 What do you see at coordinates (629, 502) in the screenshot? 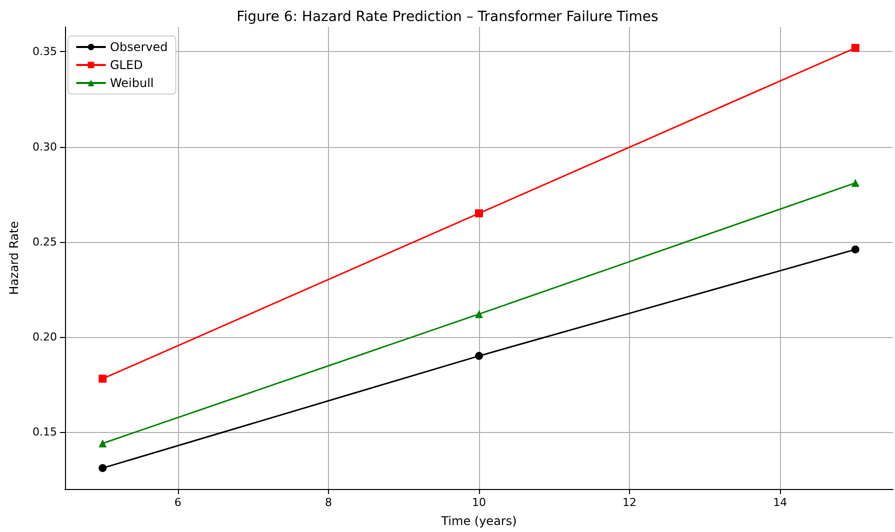
I see `x-tick-label: 12` at bounding box center [629, 502].